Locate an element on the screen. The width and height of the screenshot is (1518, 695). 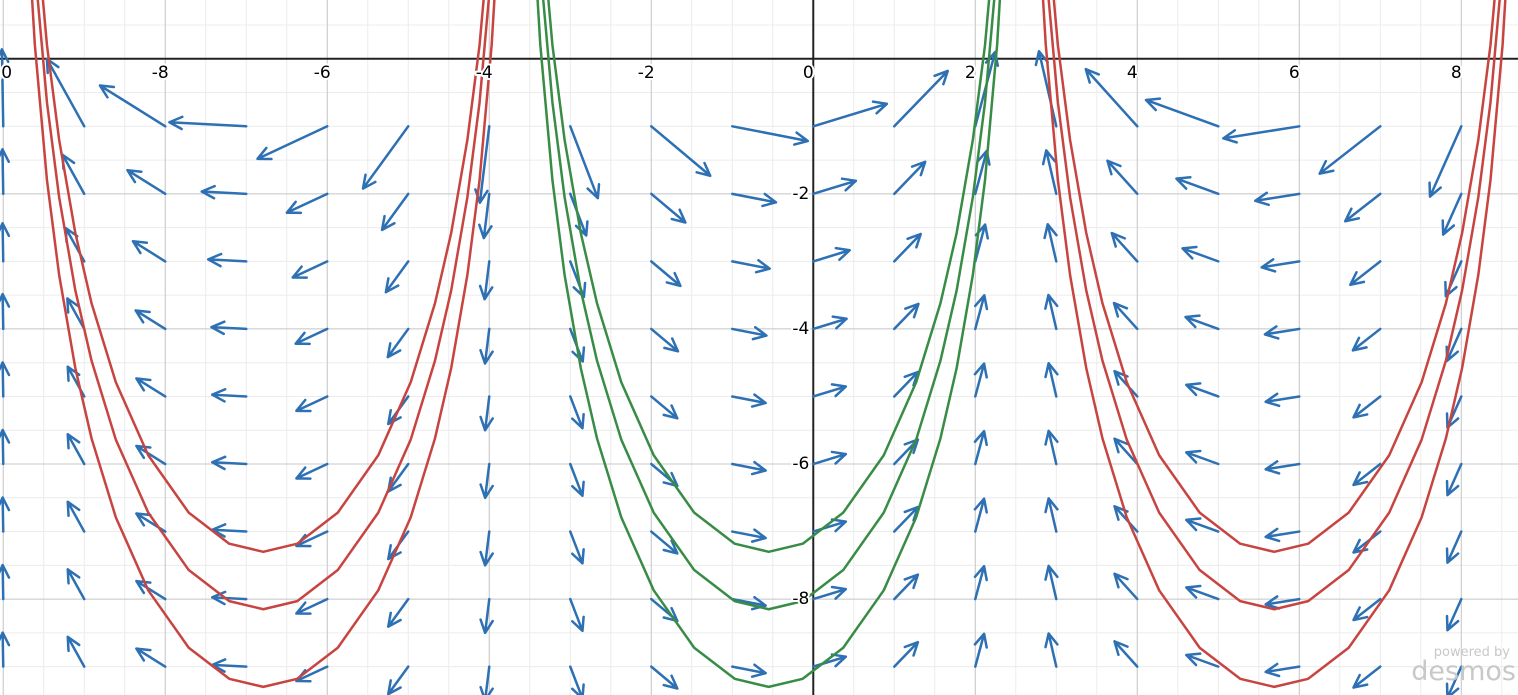
y-tick-label: -4 is located at coordinates (800, 329).